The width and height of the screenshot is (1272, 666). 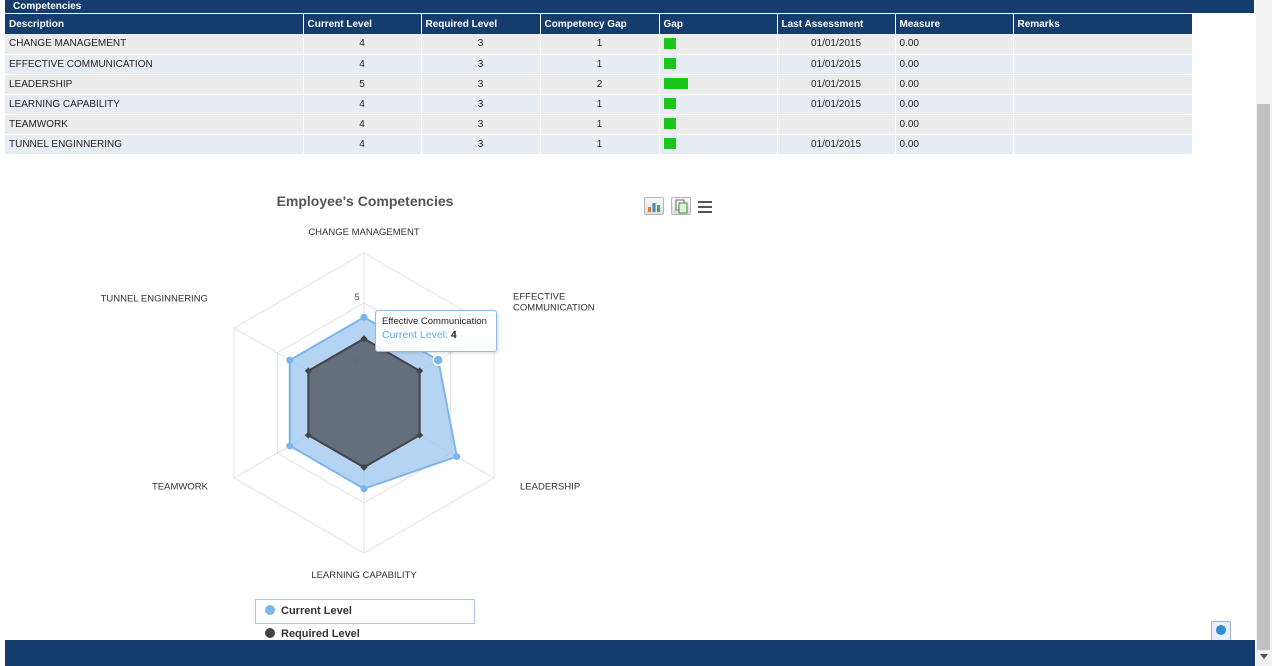 What do you see at coordinates (320, 634) in the screenshot?
I see `legend-label-required: Required Level` at bounding box center [320, 634].